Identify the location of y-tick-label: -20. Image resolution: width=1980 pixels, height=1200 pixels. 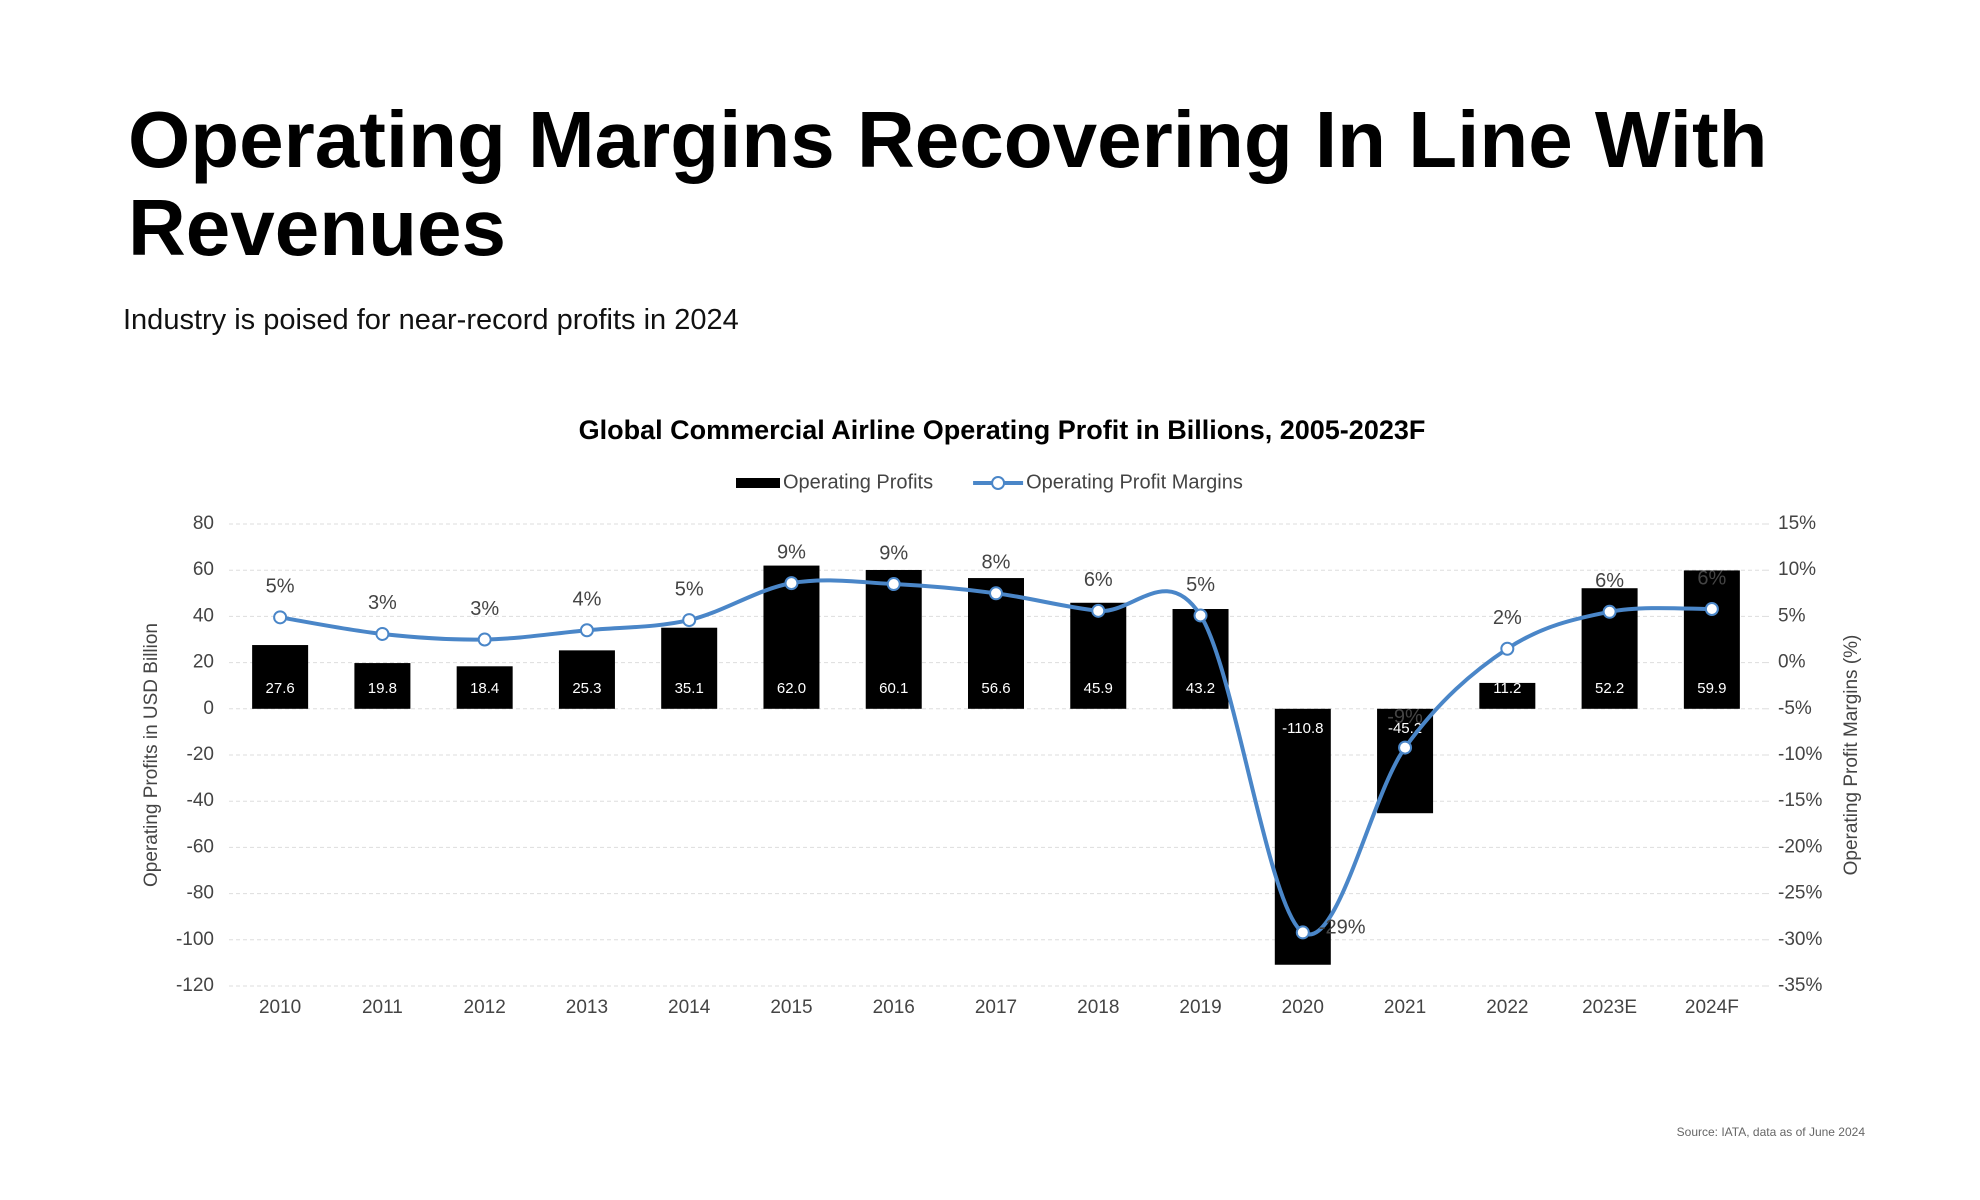
(200, 754).